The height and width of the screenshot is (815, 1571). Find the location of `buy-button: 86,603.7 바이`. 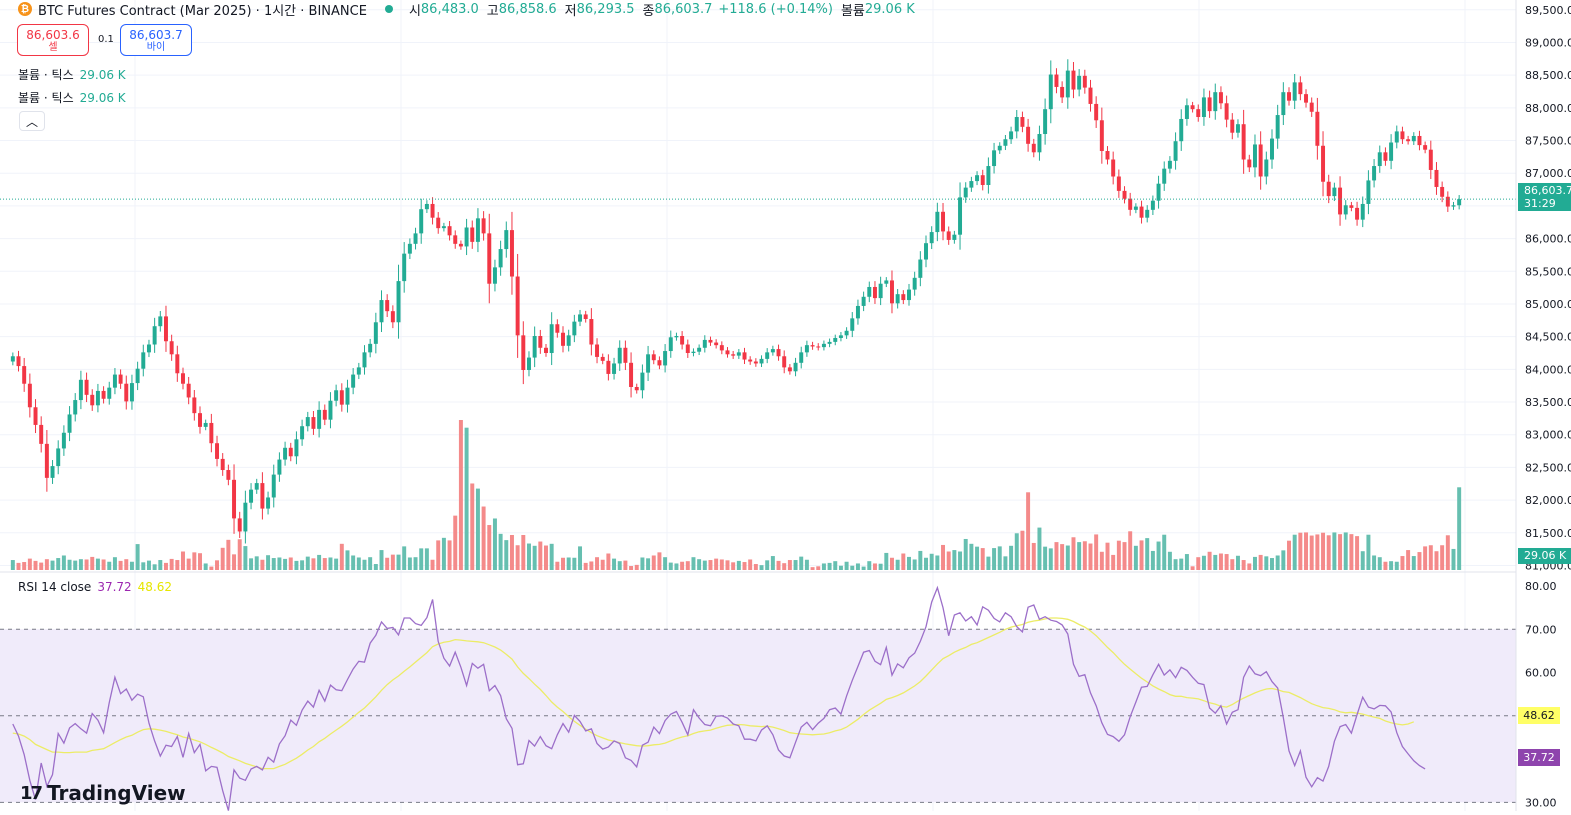

buy-button: 86,603.7 바이 is located at coordinates (156, 40).